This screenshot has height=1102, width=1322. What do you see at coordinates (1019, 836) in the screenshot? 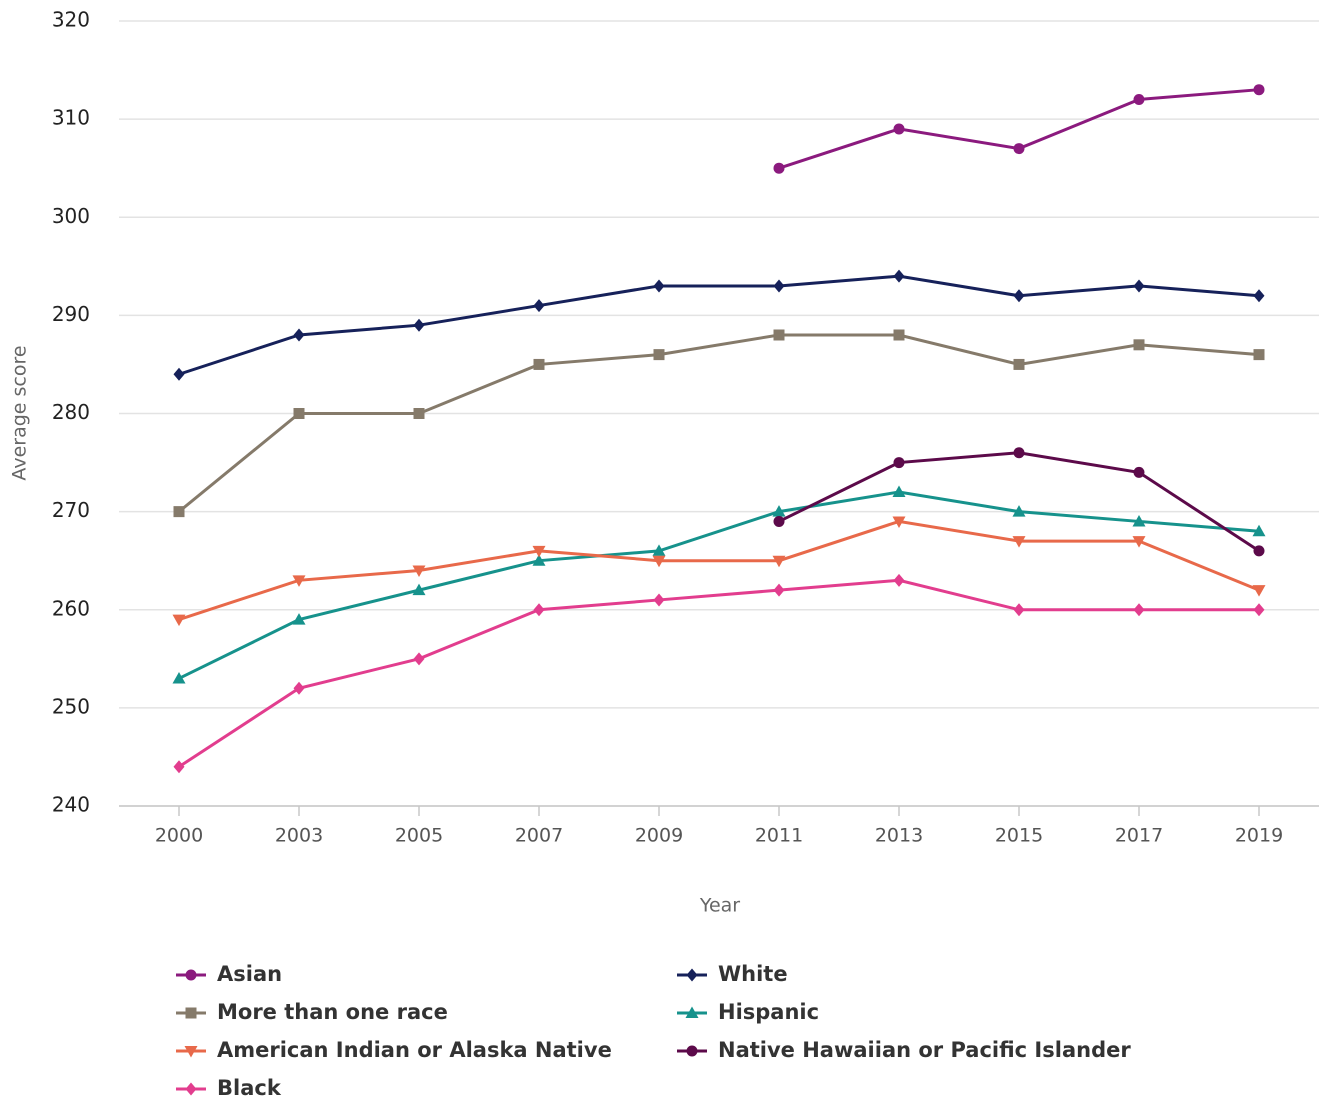
I see `x-tick-label: 2015` at bounding box center [1019, 836].